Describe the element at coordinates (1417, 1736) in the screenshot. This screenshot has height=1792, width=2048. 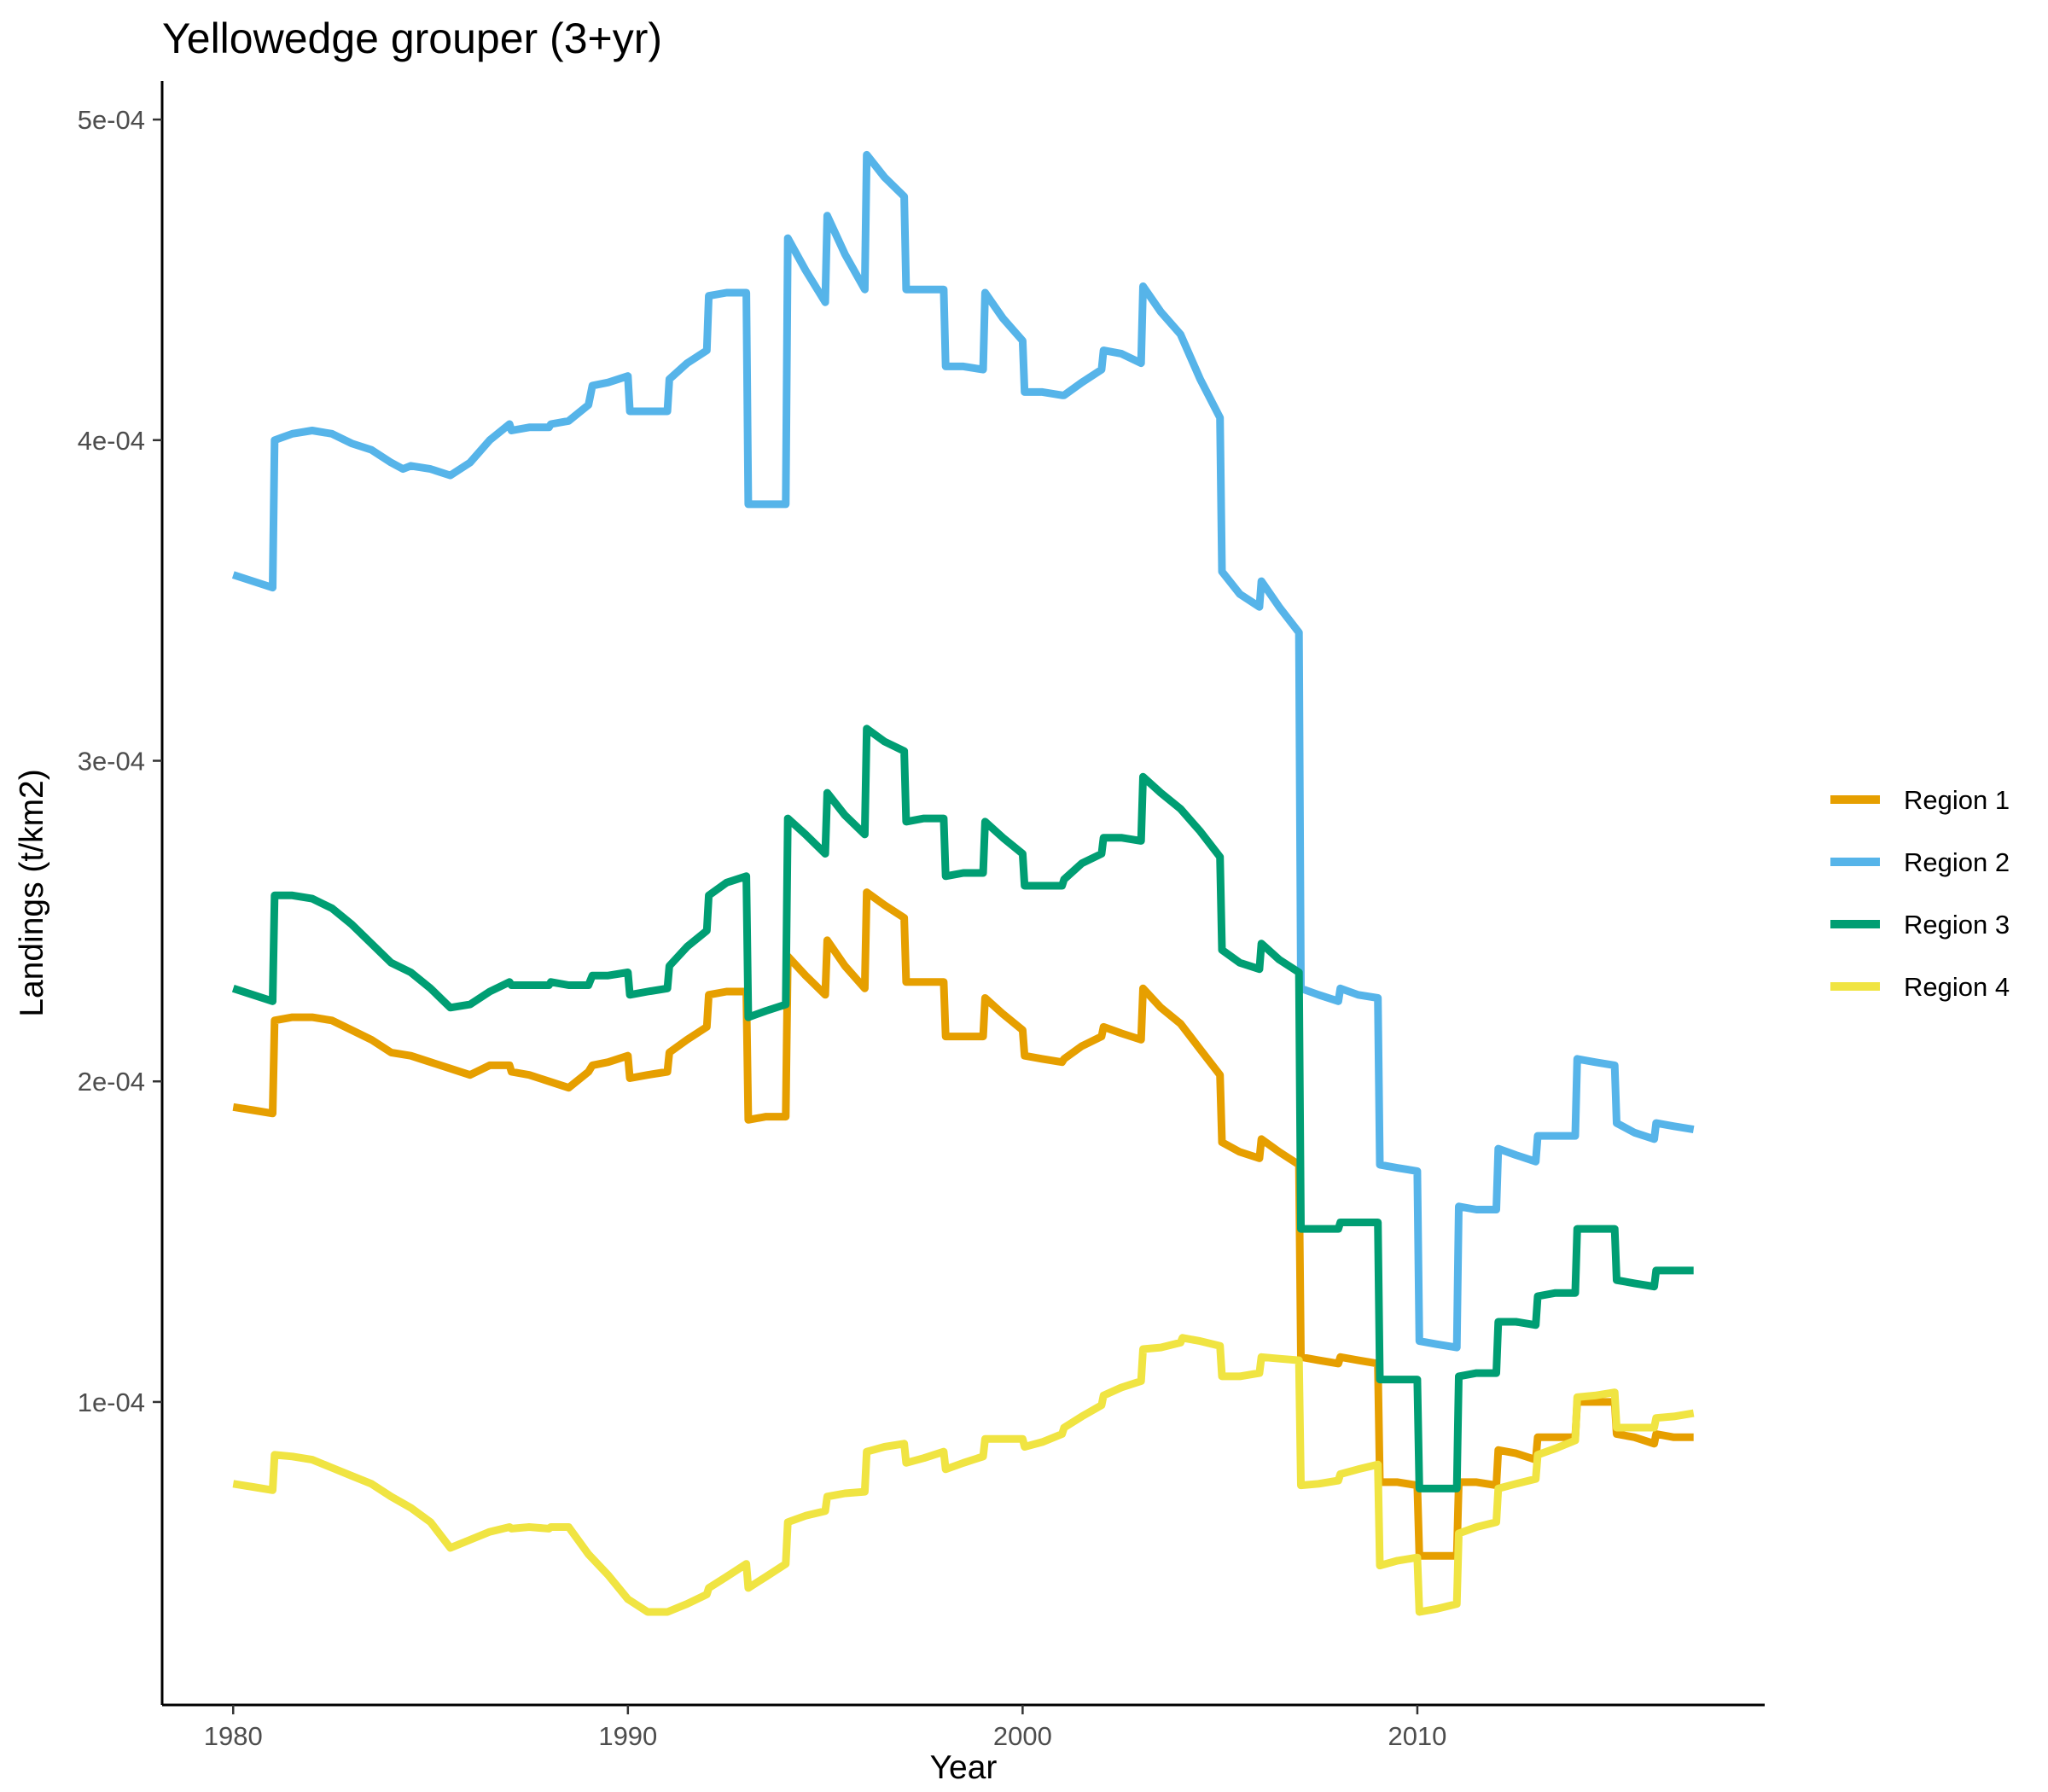
I see `x-tick-label: 2010` at that location.